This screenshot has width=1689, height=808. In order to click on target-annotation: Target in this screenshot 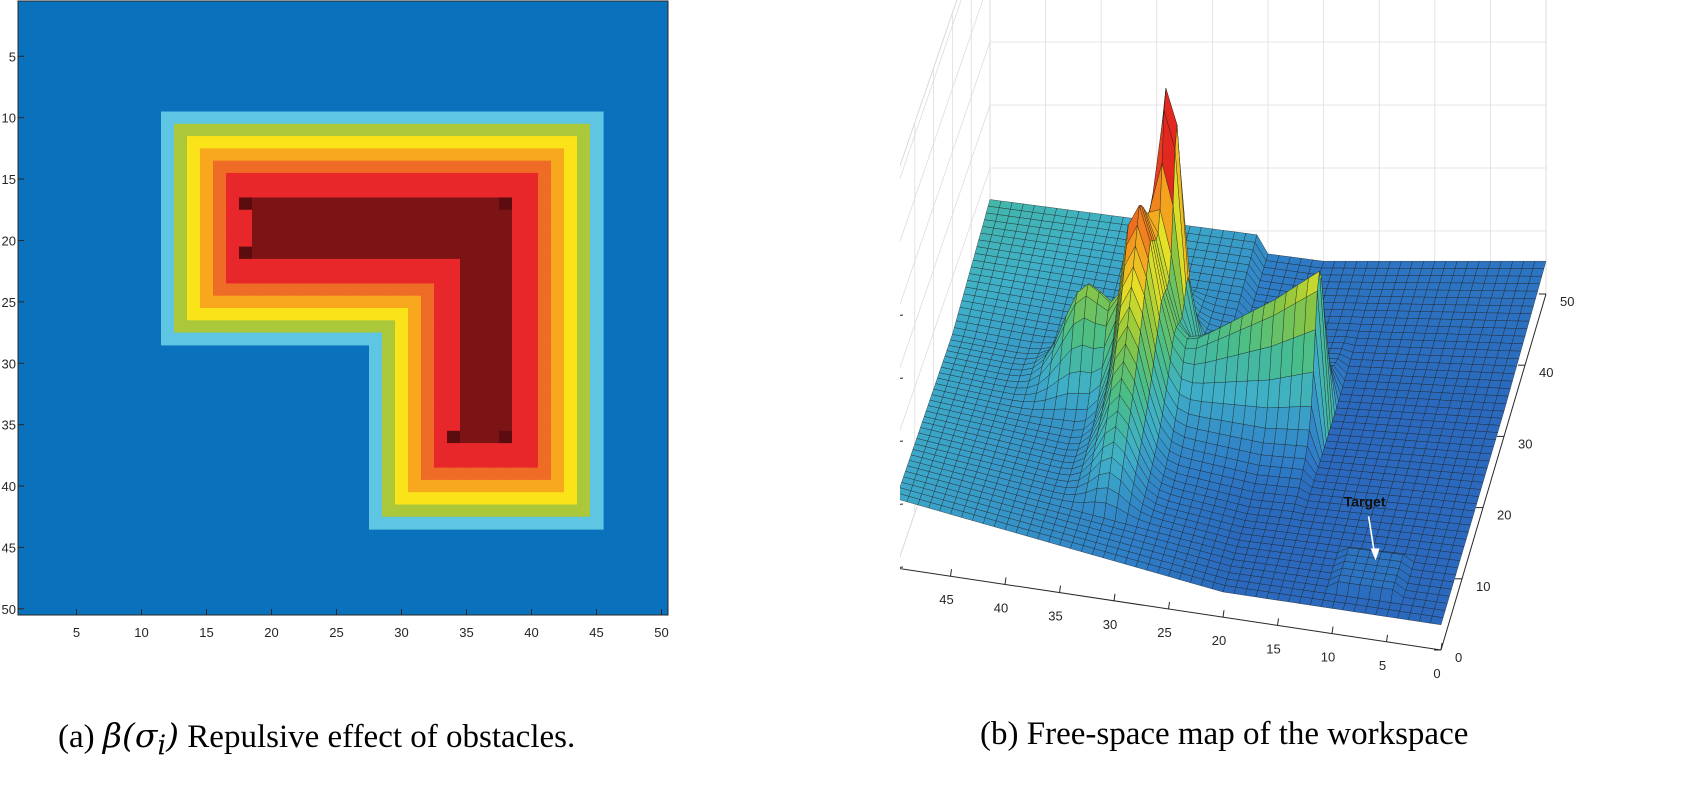, I will do `click(1365, 527)`.